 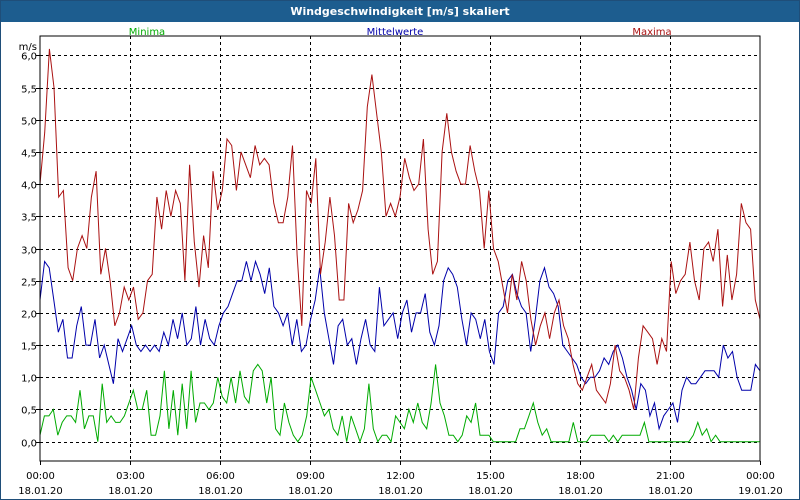 What do you see at coordinates (400, 11) in the screenshot?
I see `chart-title: Windgeschwindigkeit [m/s] skaliert` at bounding box center [400, 11].